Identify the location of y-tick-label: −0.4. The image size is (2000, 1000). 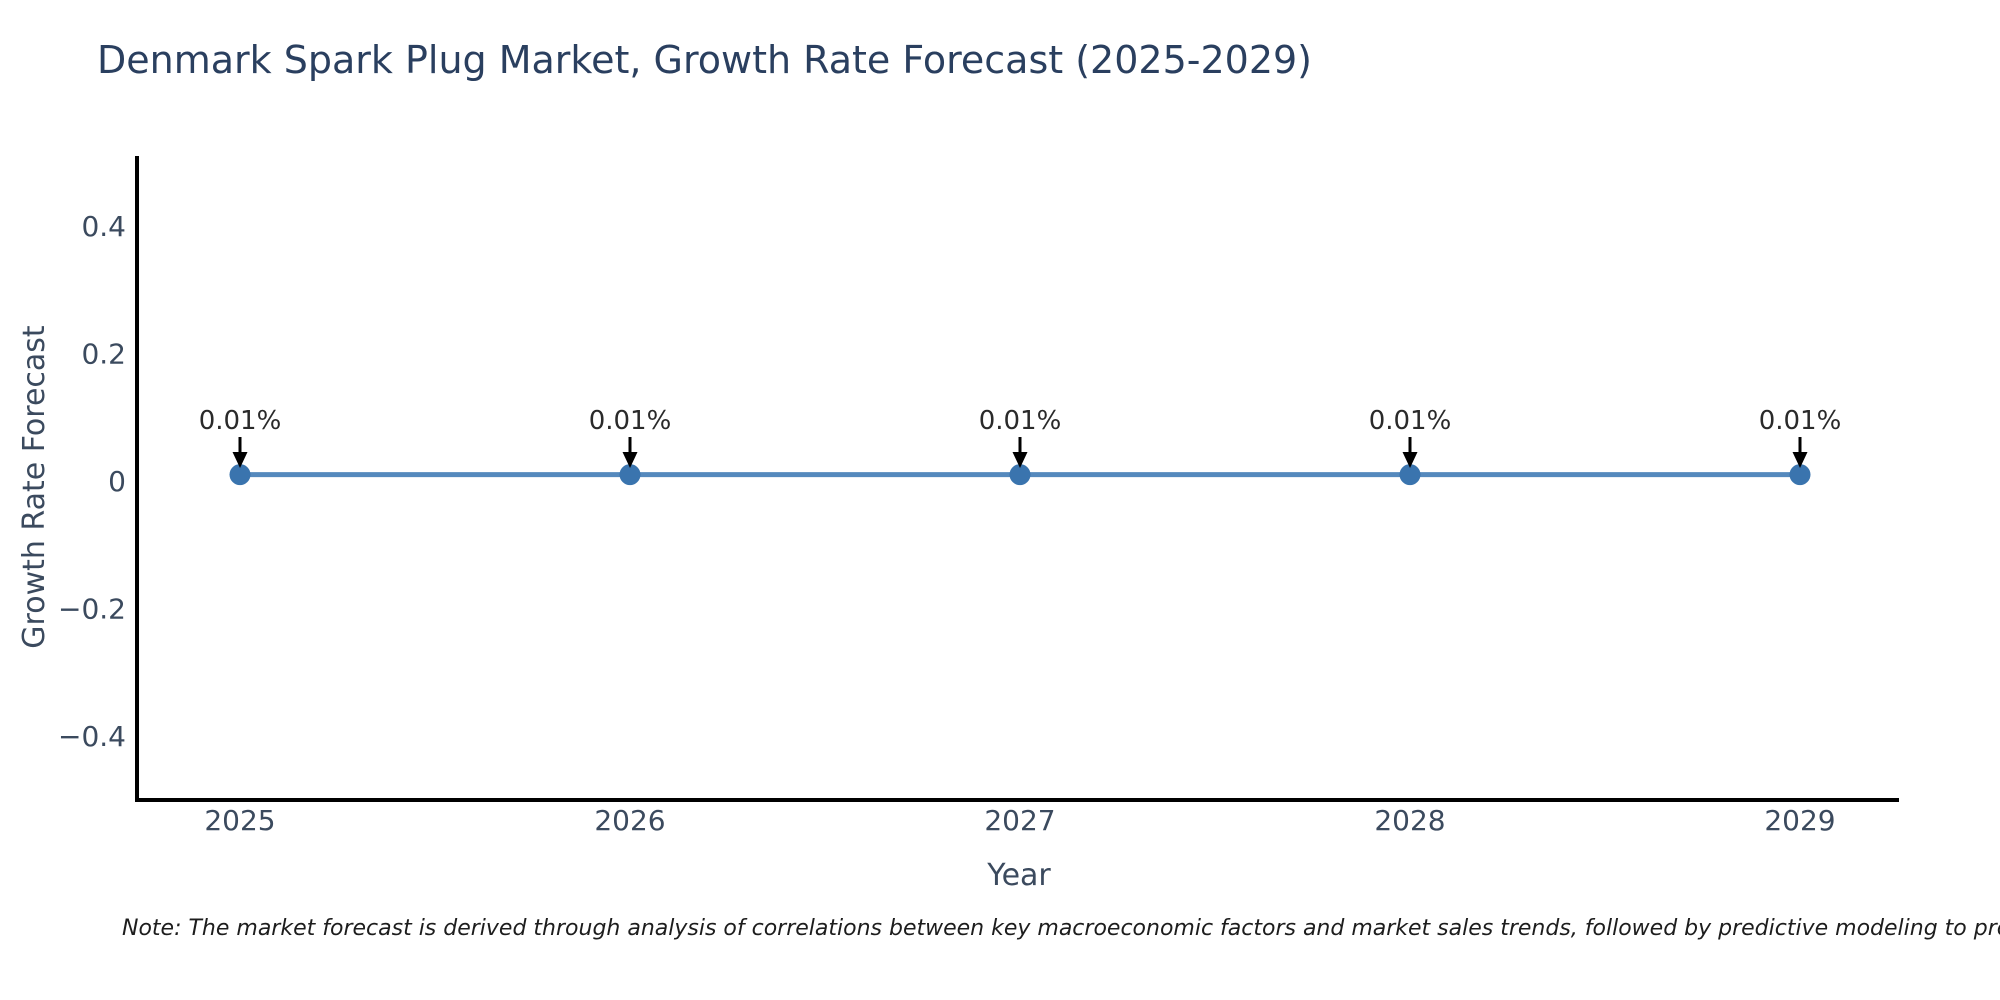
(92, 736).